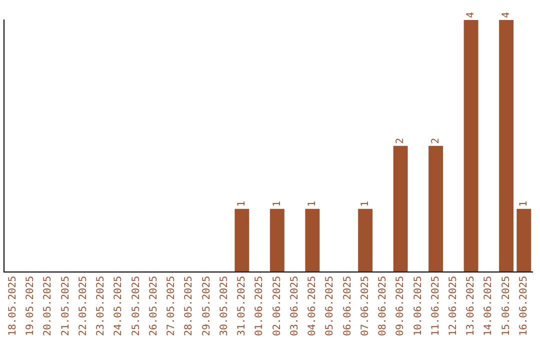 The width and height of the screenshot is (540, 340). I want to click on x-tick-label: 21.05.2025, so click(66, 306).